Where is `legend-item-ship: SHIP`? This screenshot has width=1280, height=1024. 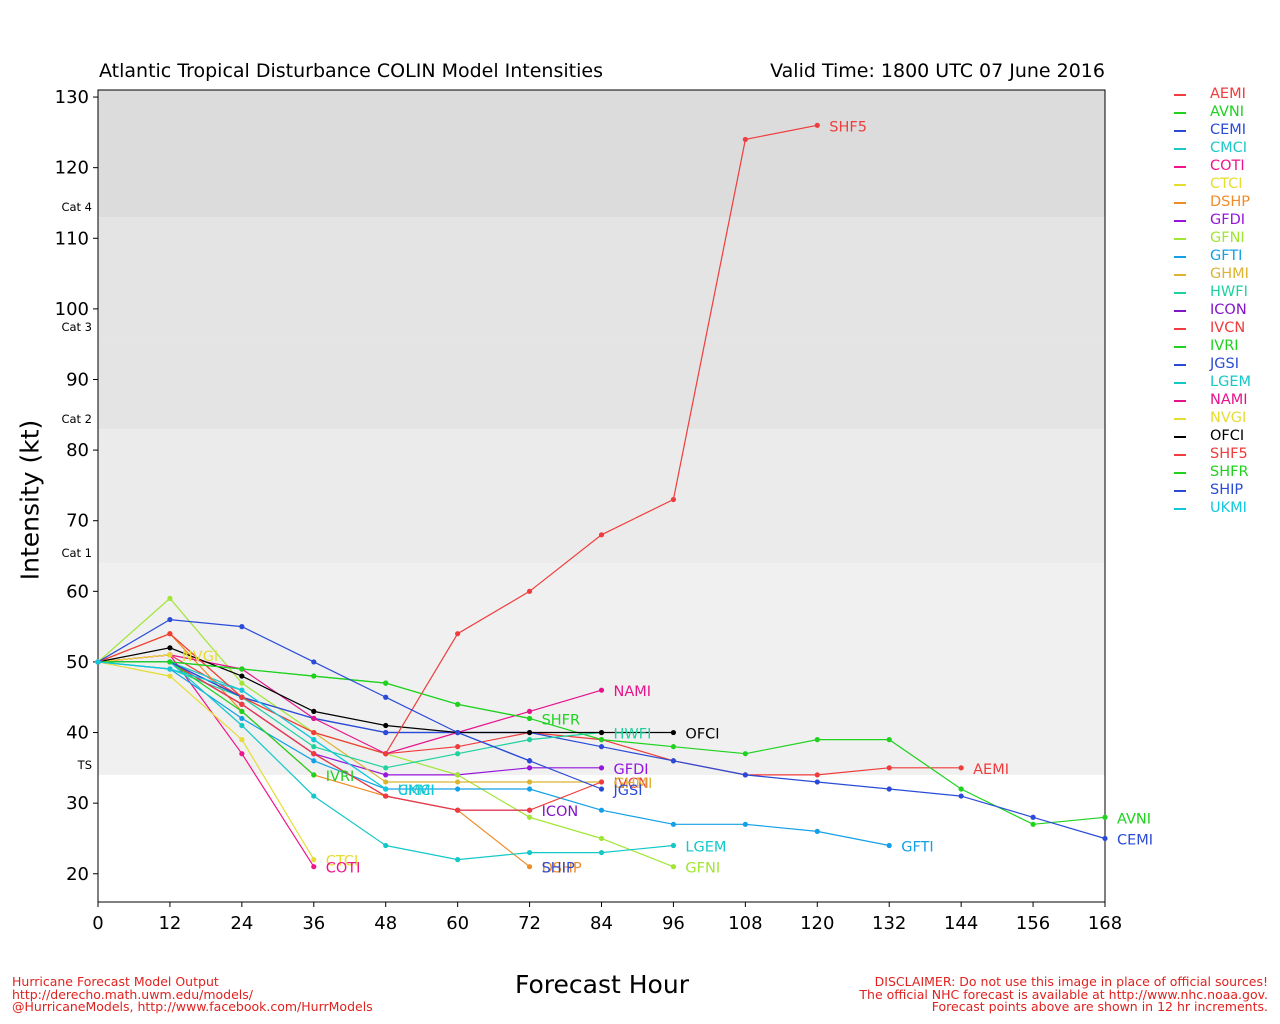 legend-item-ship: SHIP is located at coordinates (1222, 491).